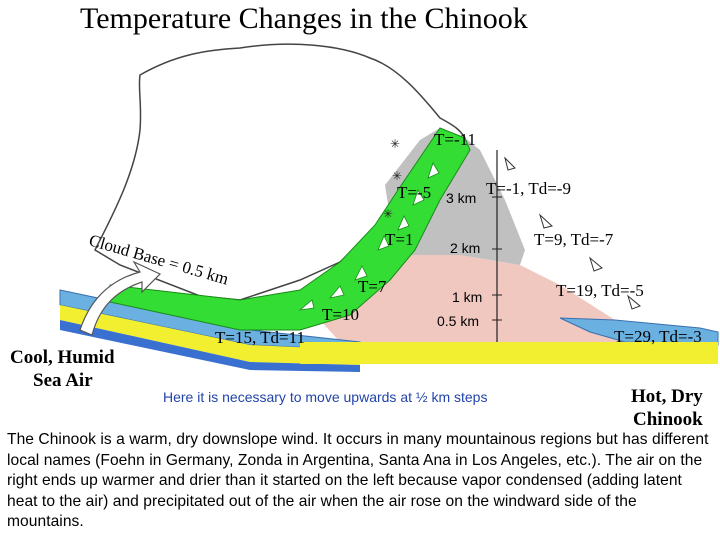 The image size is (720, 540). I want to click on altitude-05km: 0.5 km, so click(458, 321).